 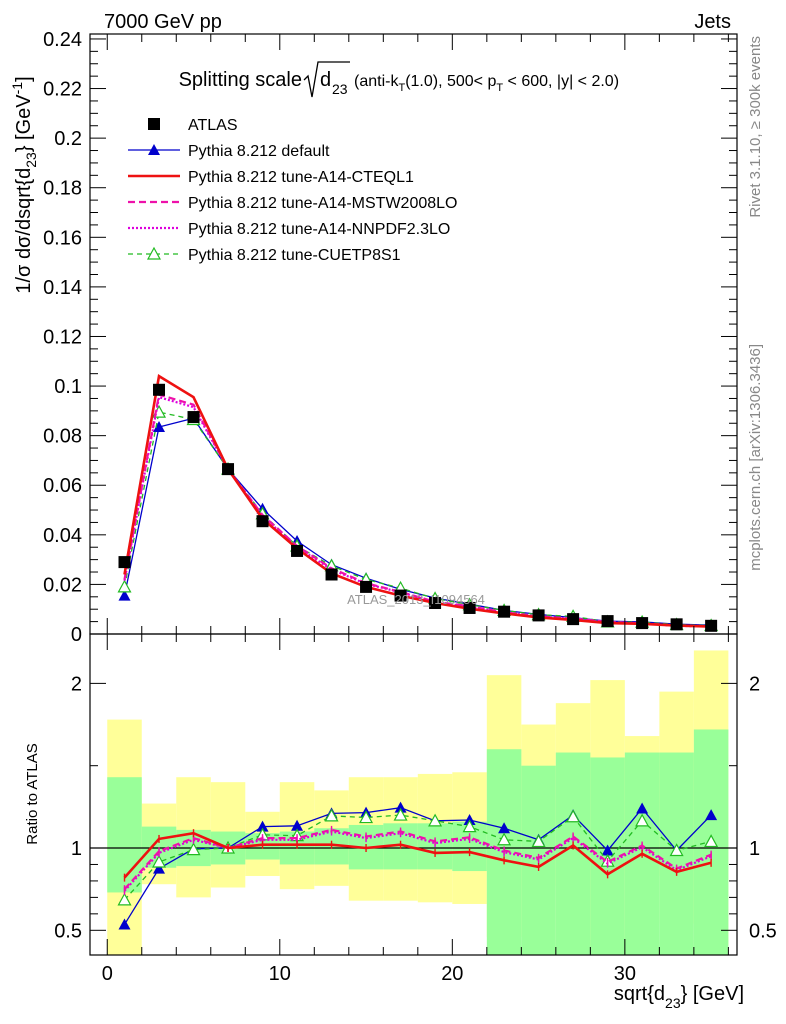 What do you see at coordinates (68, 387) in the screenshot?
I see `y-tick-label: 0.1` at bounding box center [68, 387].